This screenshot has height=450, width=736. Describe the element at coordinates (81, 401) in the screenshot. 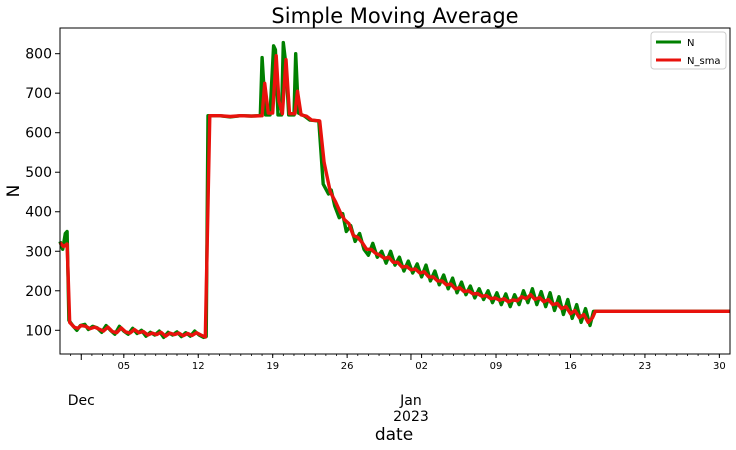

I see `x-major-label: Dec` at that location.